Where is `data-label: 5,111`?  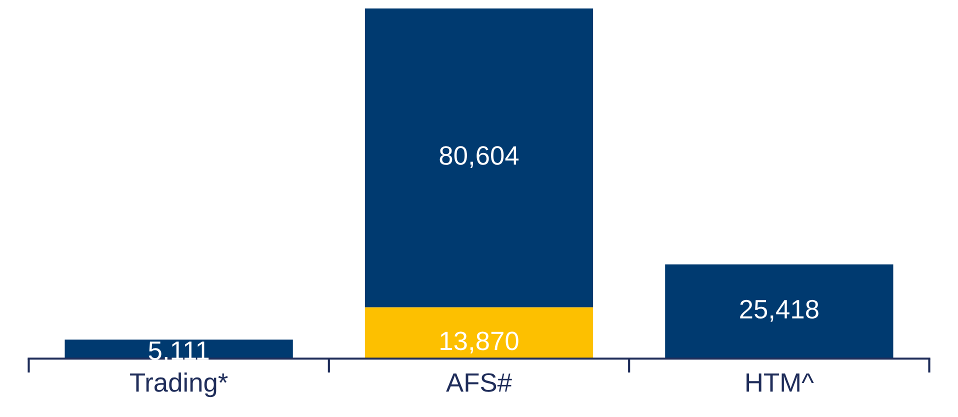 data-label: 5,111 is located at coordinates (178, 353).